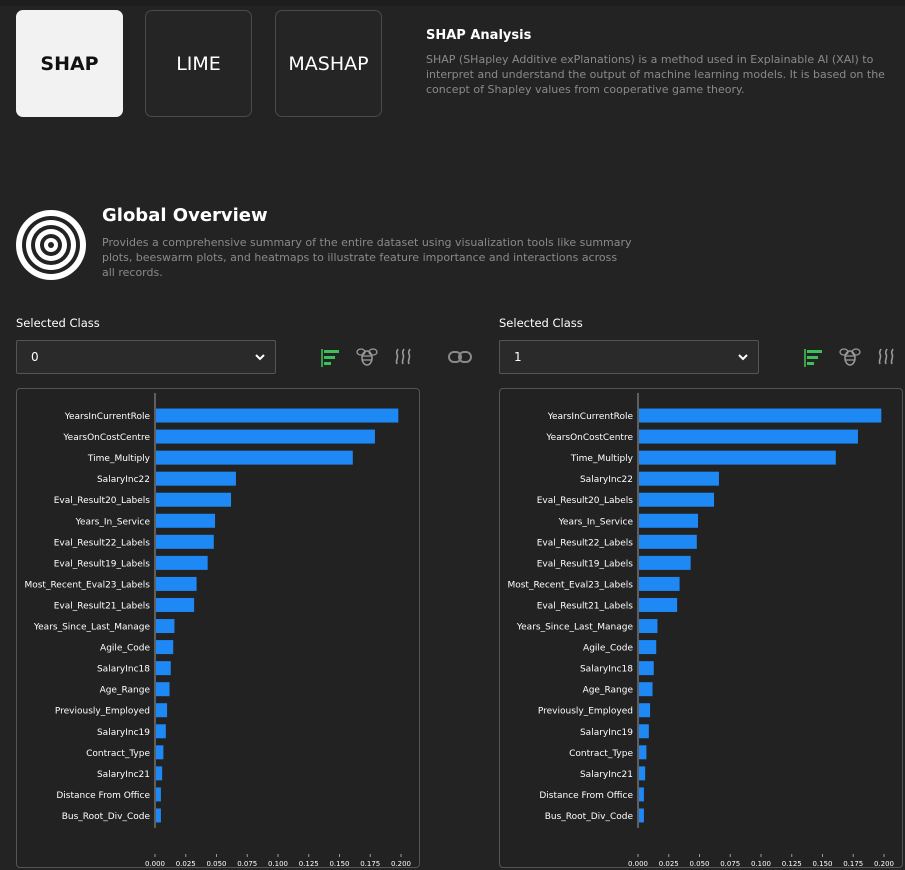 Image resolution: width=905 pixels, height=870 pixels. I want to click on analysis-title: SHAP Analysis, so click(479, 35).